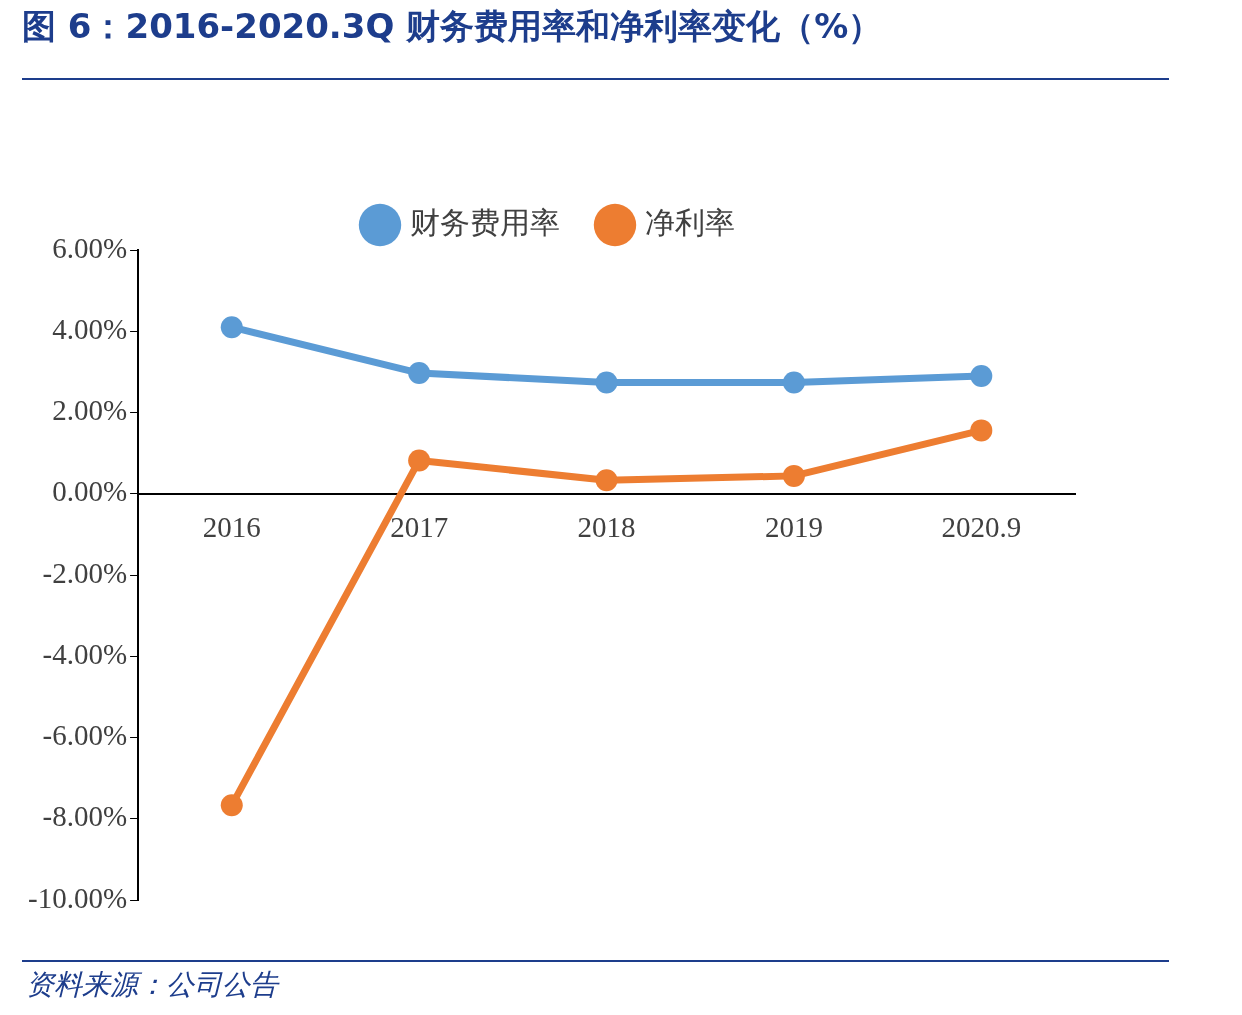  Describe the element at coordinates (90, 491) in the screenshot. I see `y-tick-label: 0.00%` at that location.